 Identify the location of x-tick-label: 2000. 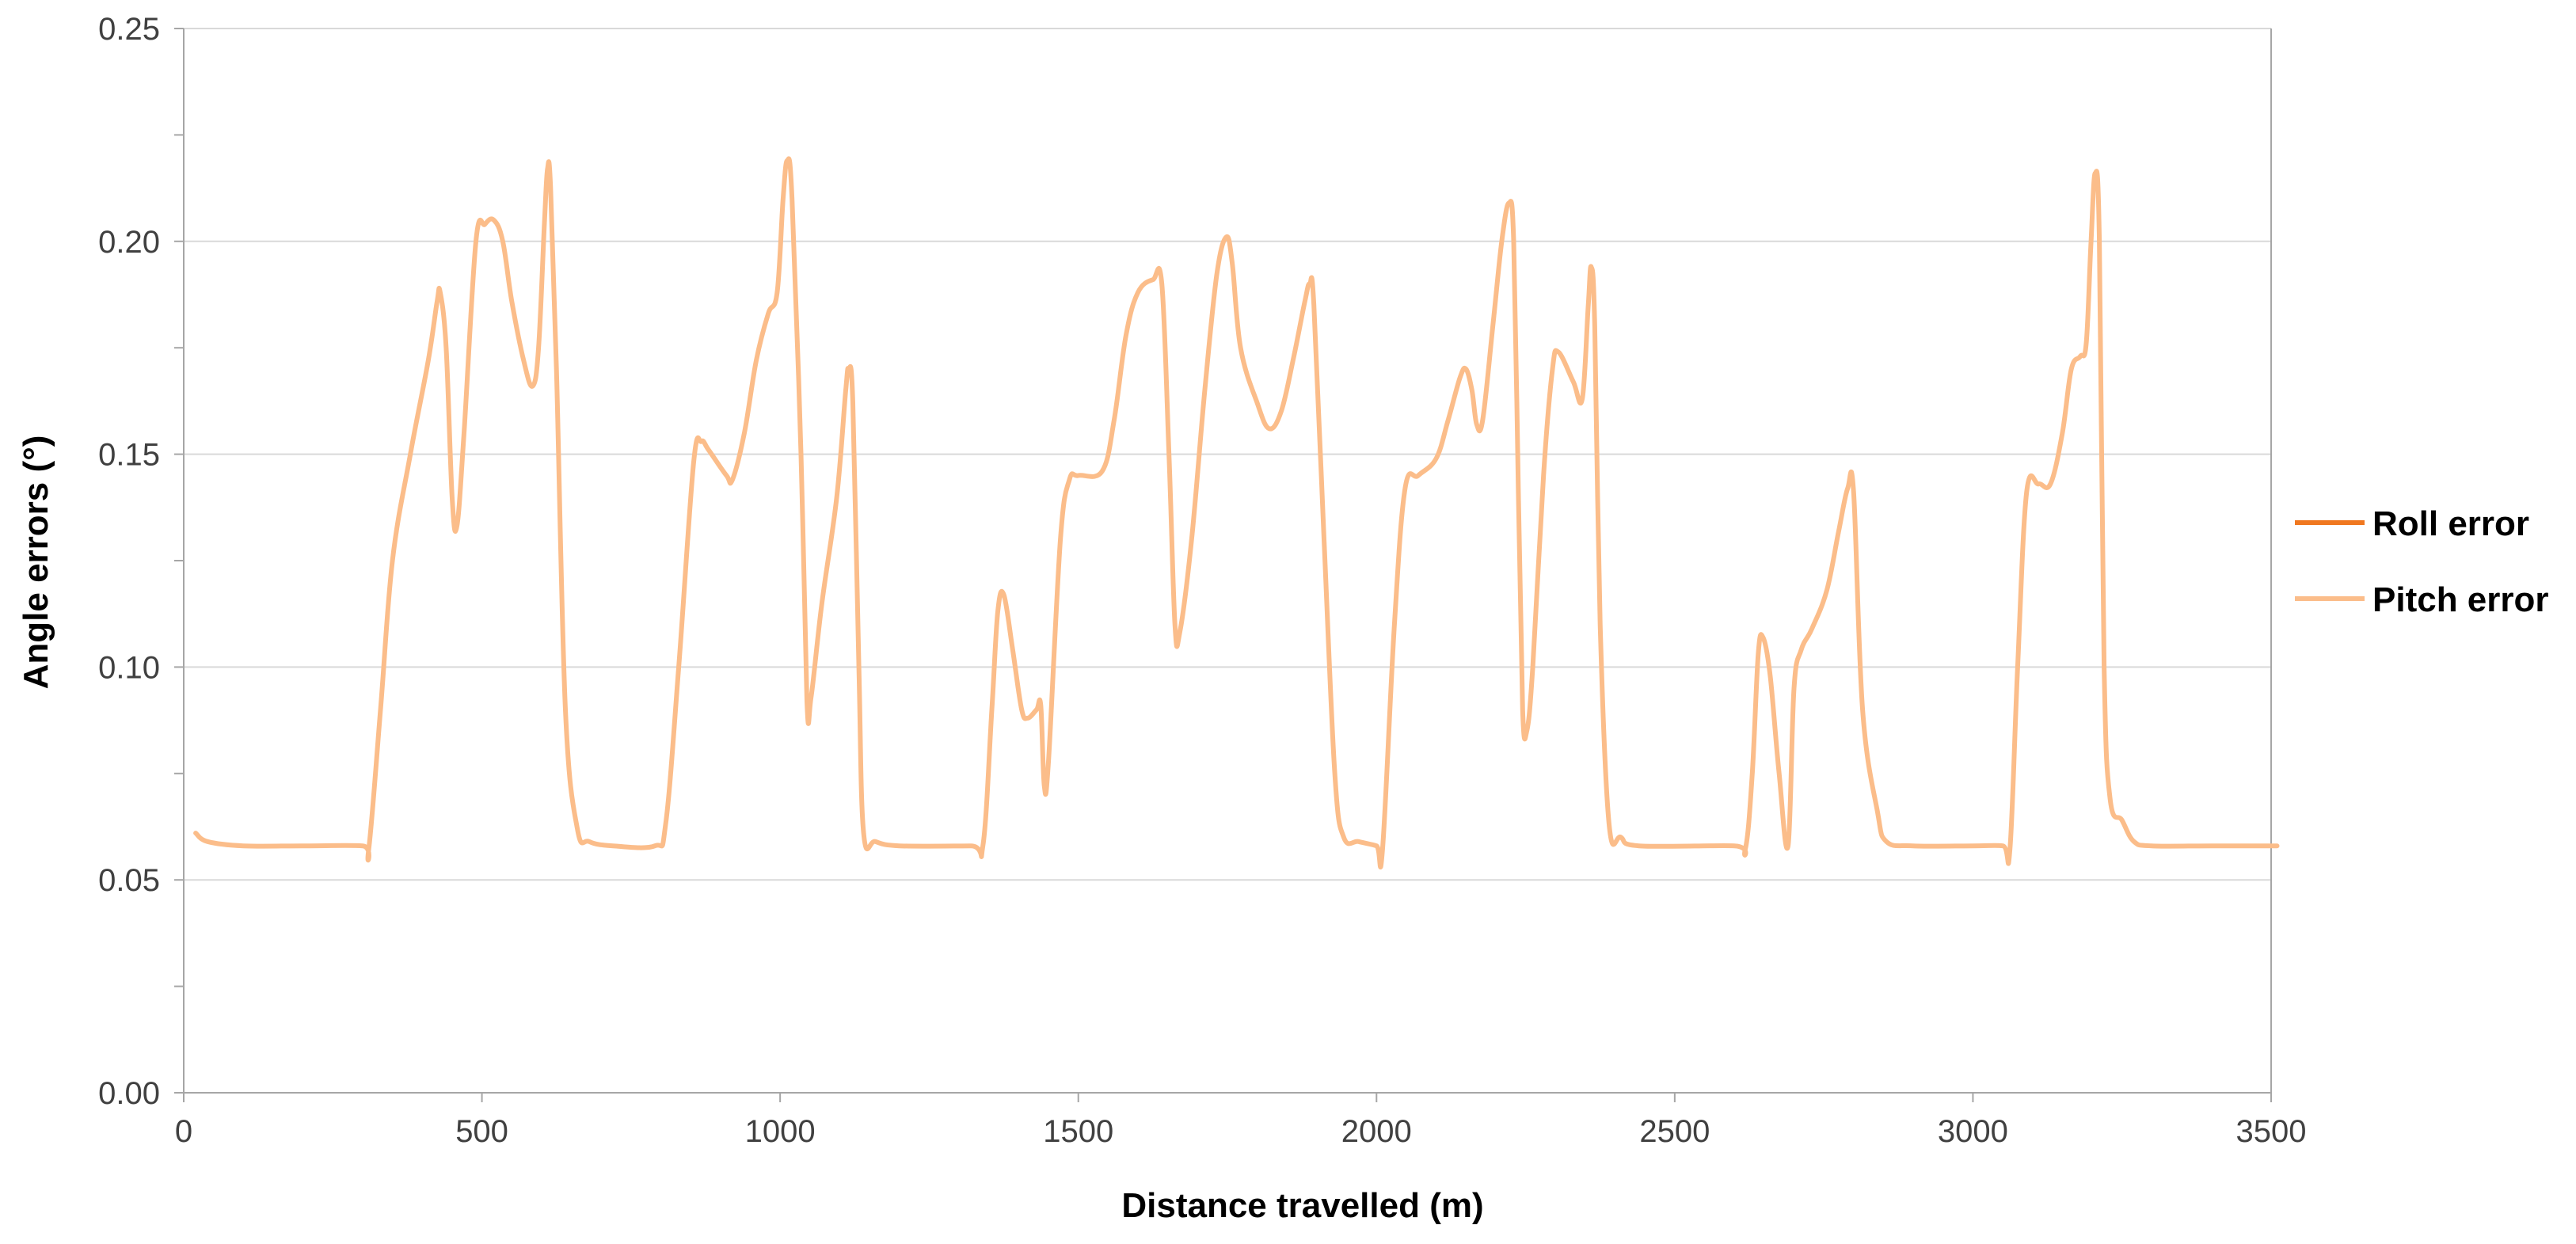
(1376, 1131).